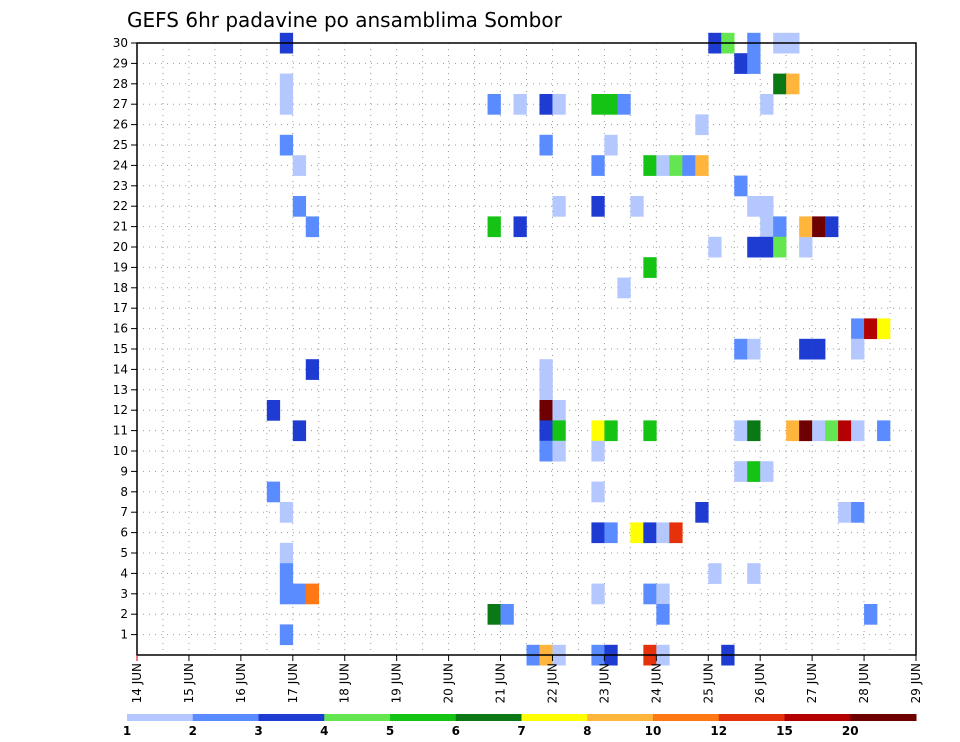 The image size is (960, 742). Describe the element at coordinates (120, 288) in the screenshot. I see `y-tick-label: 18` at that location.